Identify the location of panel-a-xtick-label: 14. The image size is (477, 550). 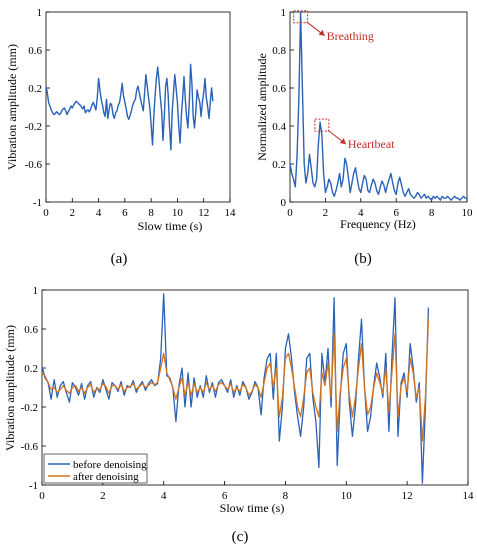
(231, 213).